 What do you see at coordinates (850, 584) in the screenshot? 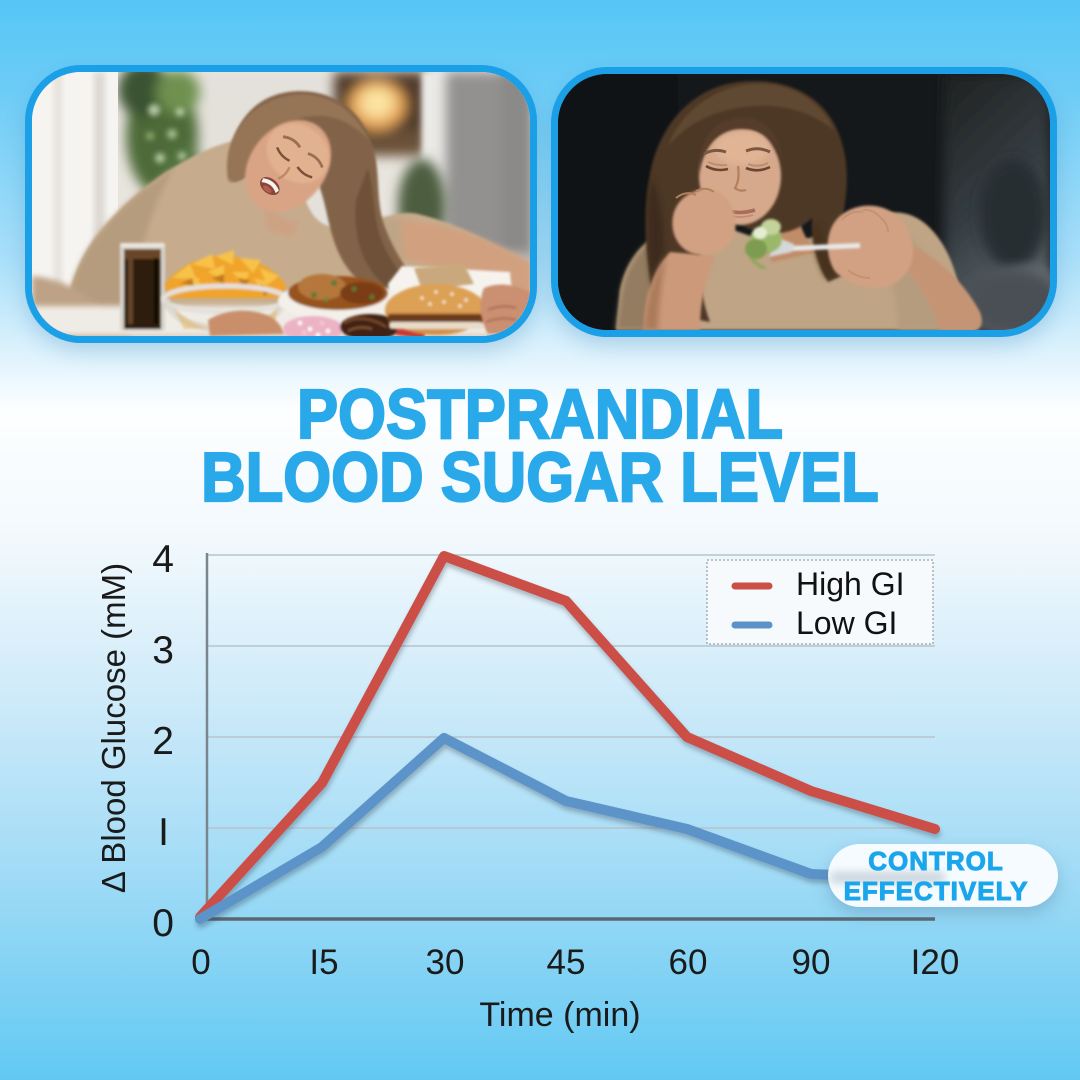
I see `svg-text: High GI` at bounding box center [850, 584].